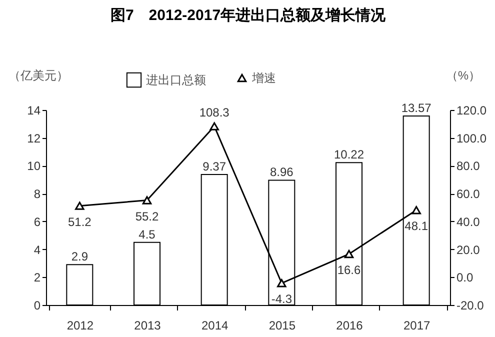  I want to click on x-tick-label: 2012, so click(80, 325).